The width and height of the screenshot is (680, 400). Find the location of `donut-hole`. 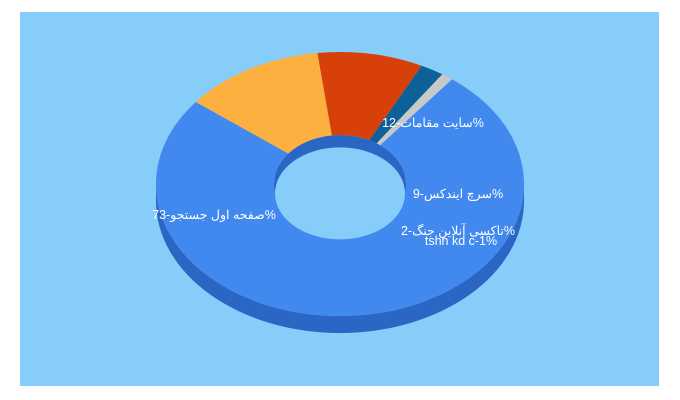

donut-hole is located at coordinates (340, 193).